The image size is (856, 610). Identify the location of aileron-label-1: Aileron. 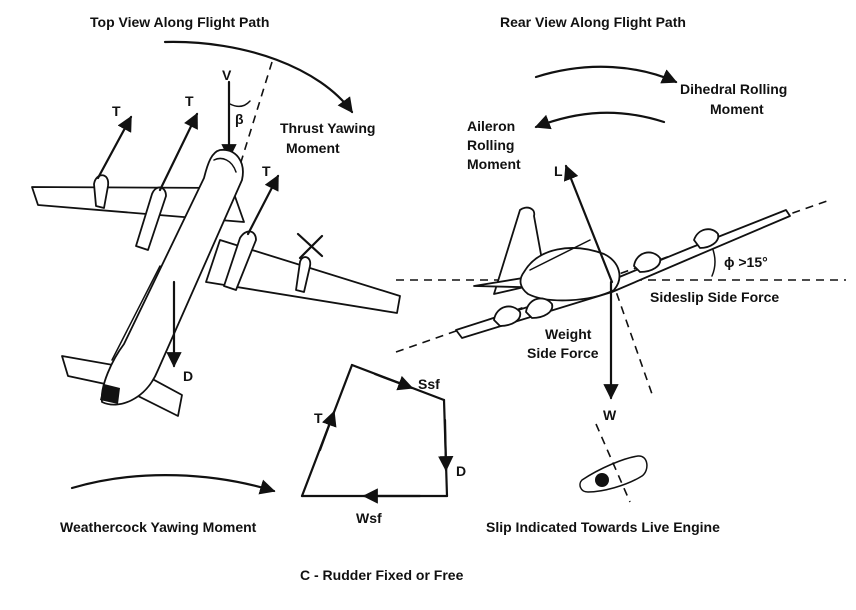
(491, 126).